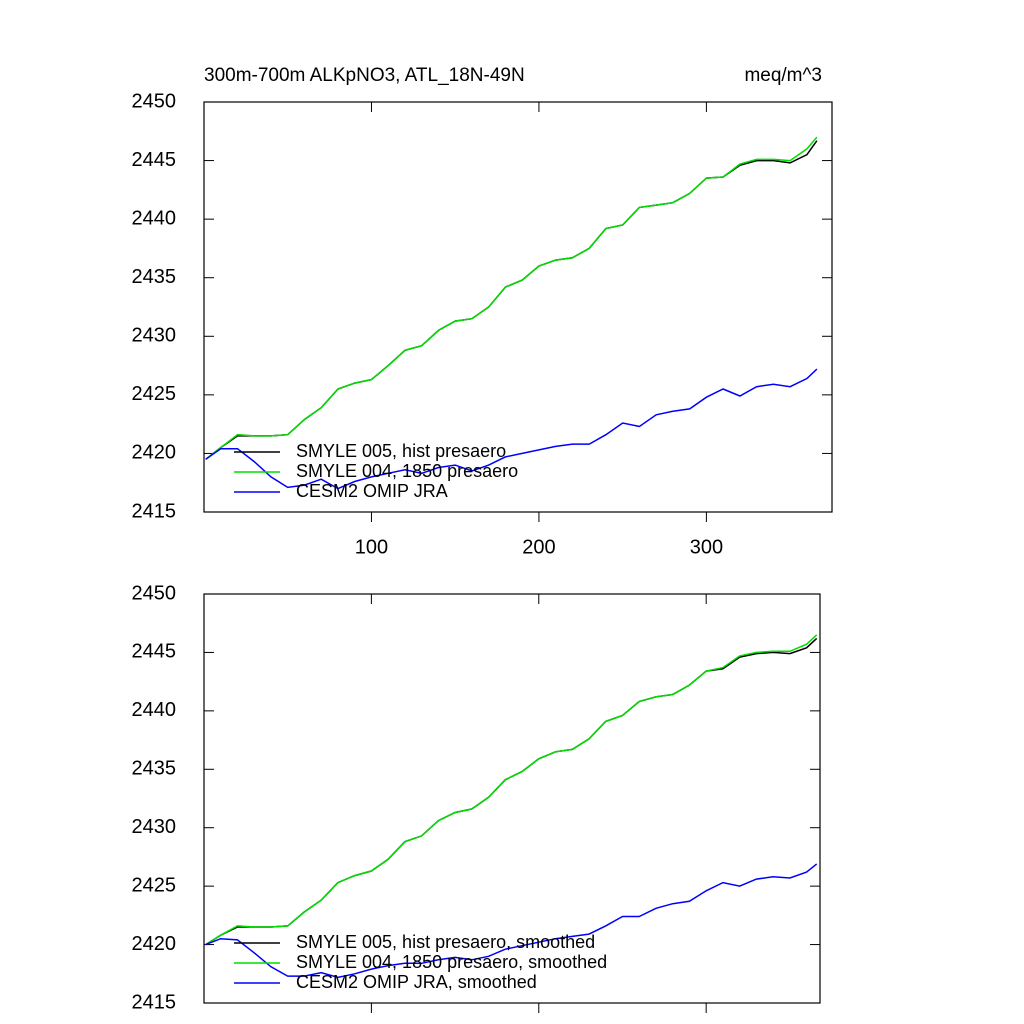 The width and height of the screenshot is (1024, 1024). Describe the element at coordinates (538, 547) in the screenshot. I see `x-tick-label: 200` at that location.